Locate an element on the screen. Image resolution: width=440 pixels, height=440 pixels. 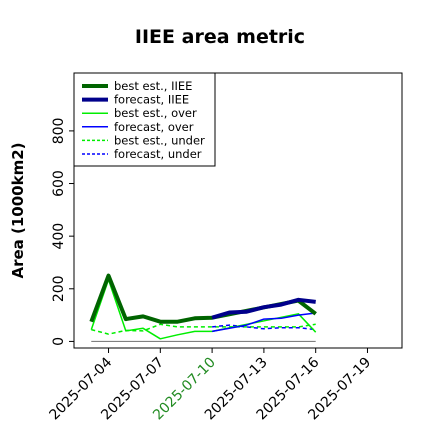
legend-label: forecast, over is located at coordinates (154, 127).